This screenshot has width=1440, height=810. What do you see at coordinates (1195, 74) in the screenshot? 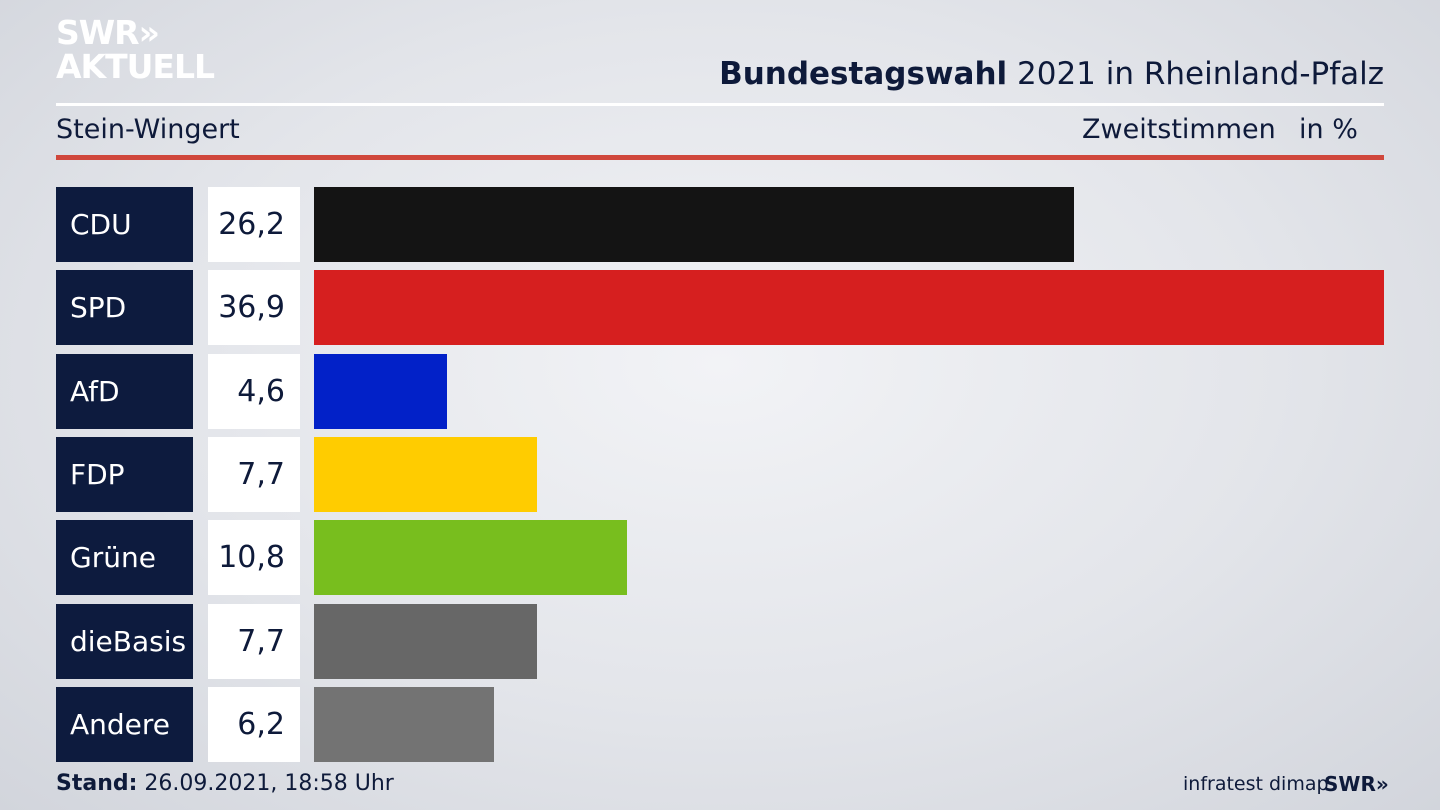
I see `title-rest: 2021 in Rheinland-Pfalz` at bounding box center [1195, 74].